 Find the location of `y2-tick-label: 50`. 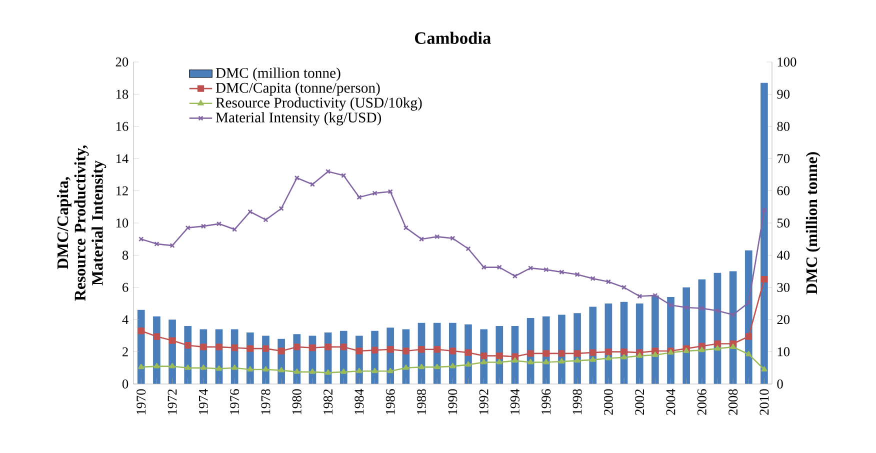

y2-tick-label: 50 is located at coordinates (783, 223).